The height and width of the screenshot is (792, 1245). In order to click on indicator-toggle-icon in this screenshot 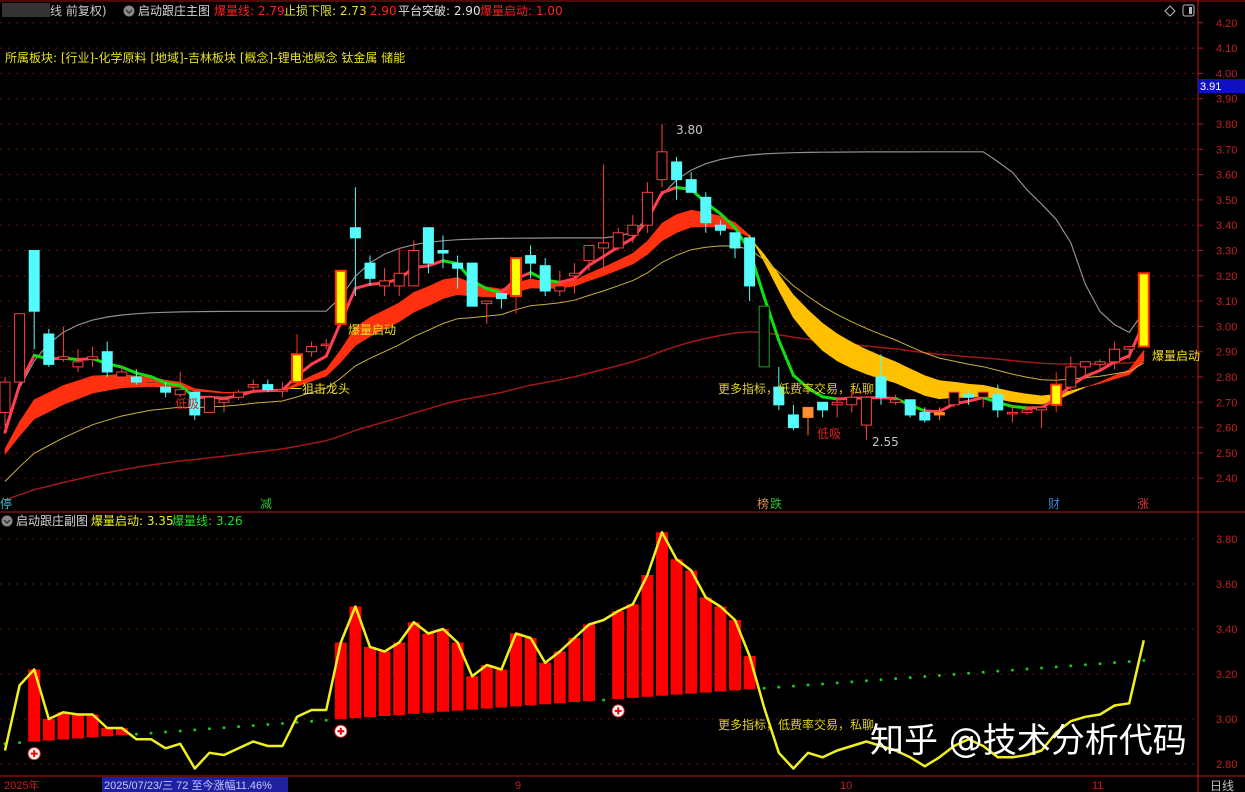, I will do `click(129, 11)`.